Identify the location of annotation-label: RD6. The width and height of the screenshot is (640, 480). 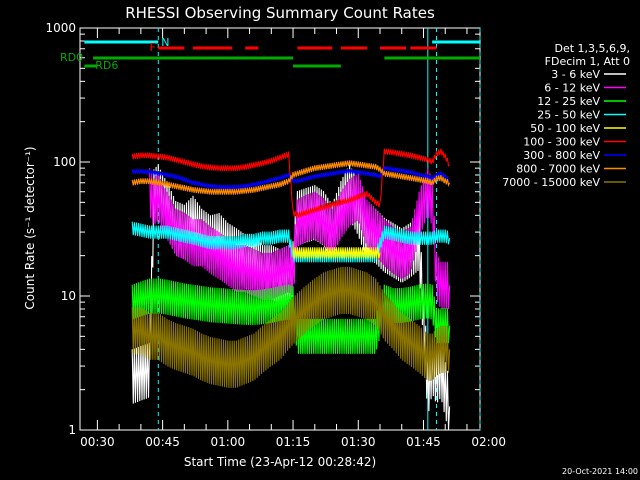
(106, 65).